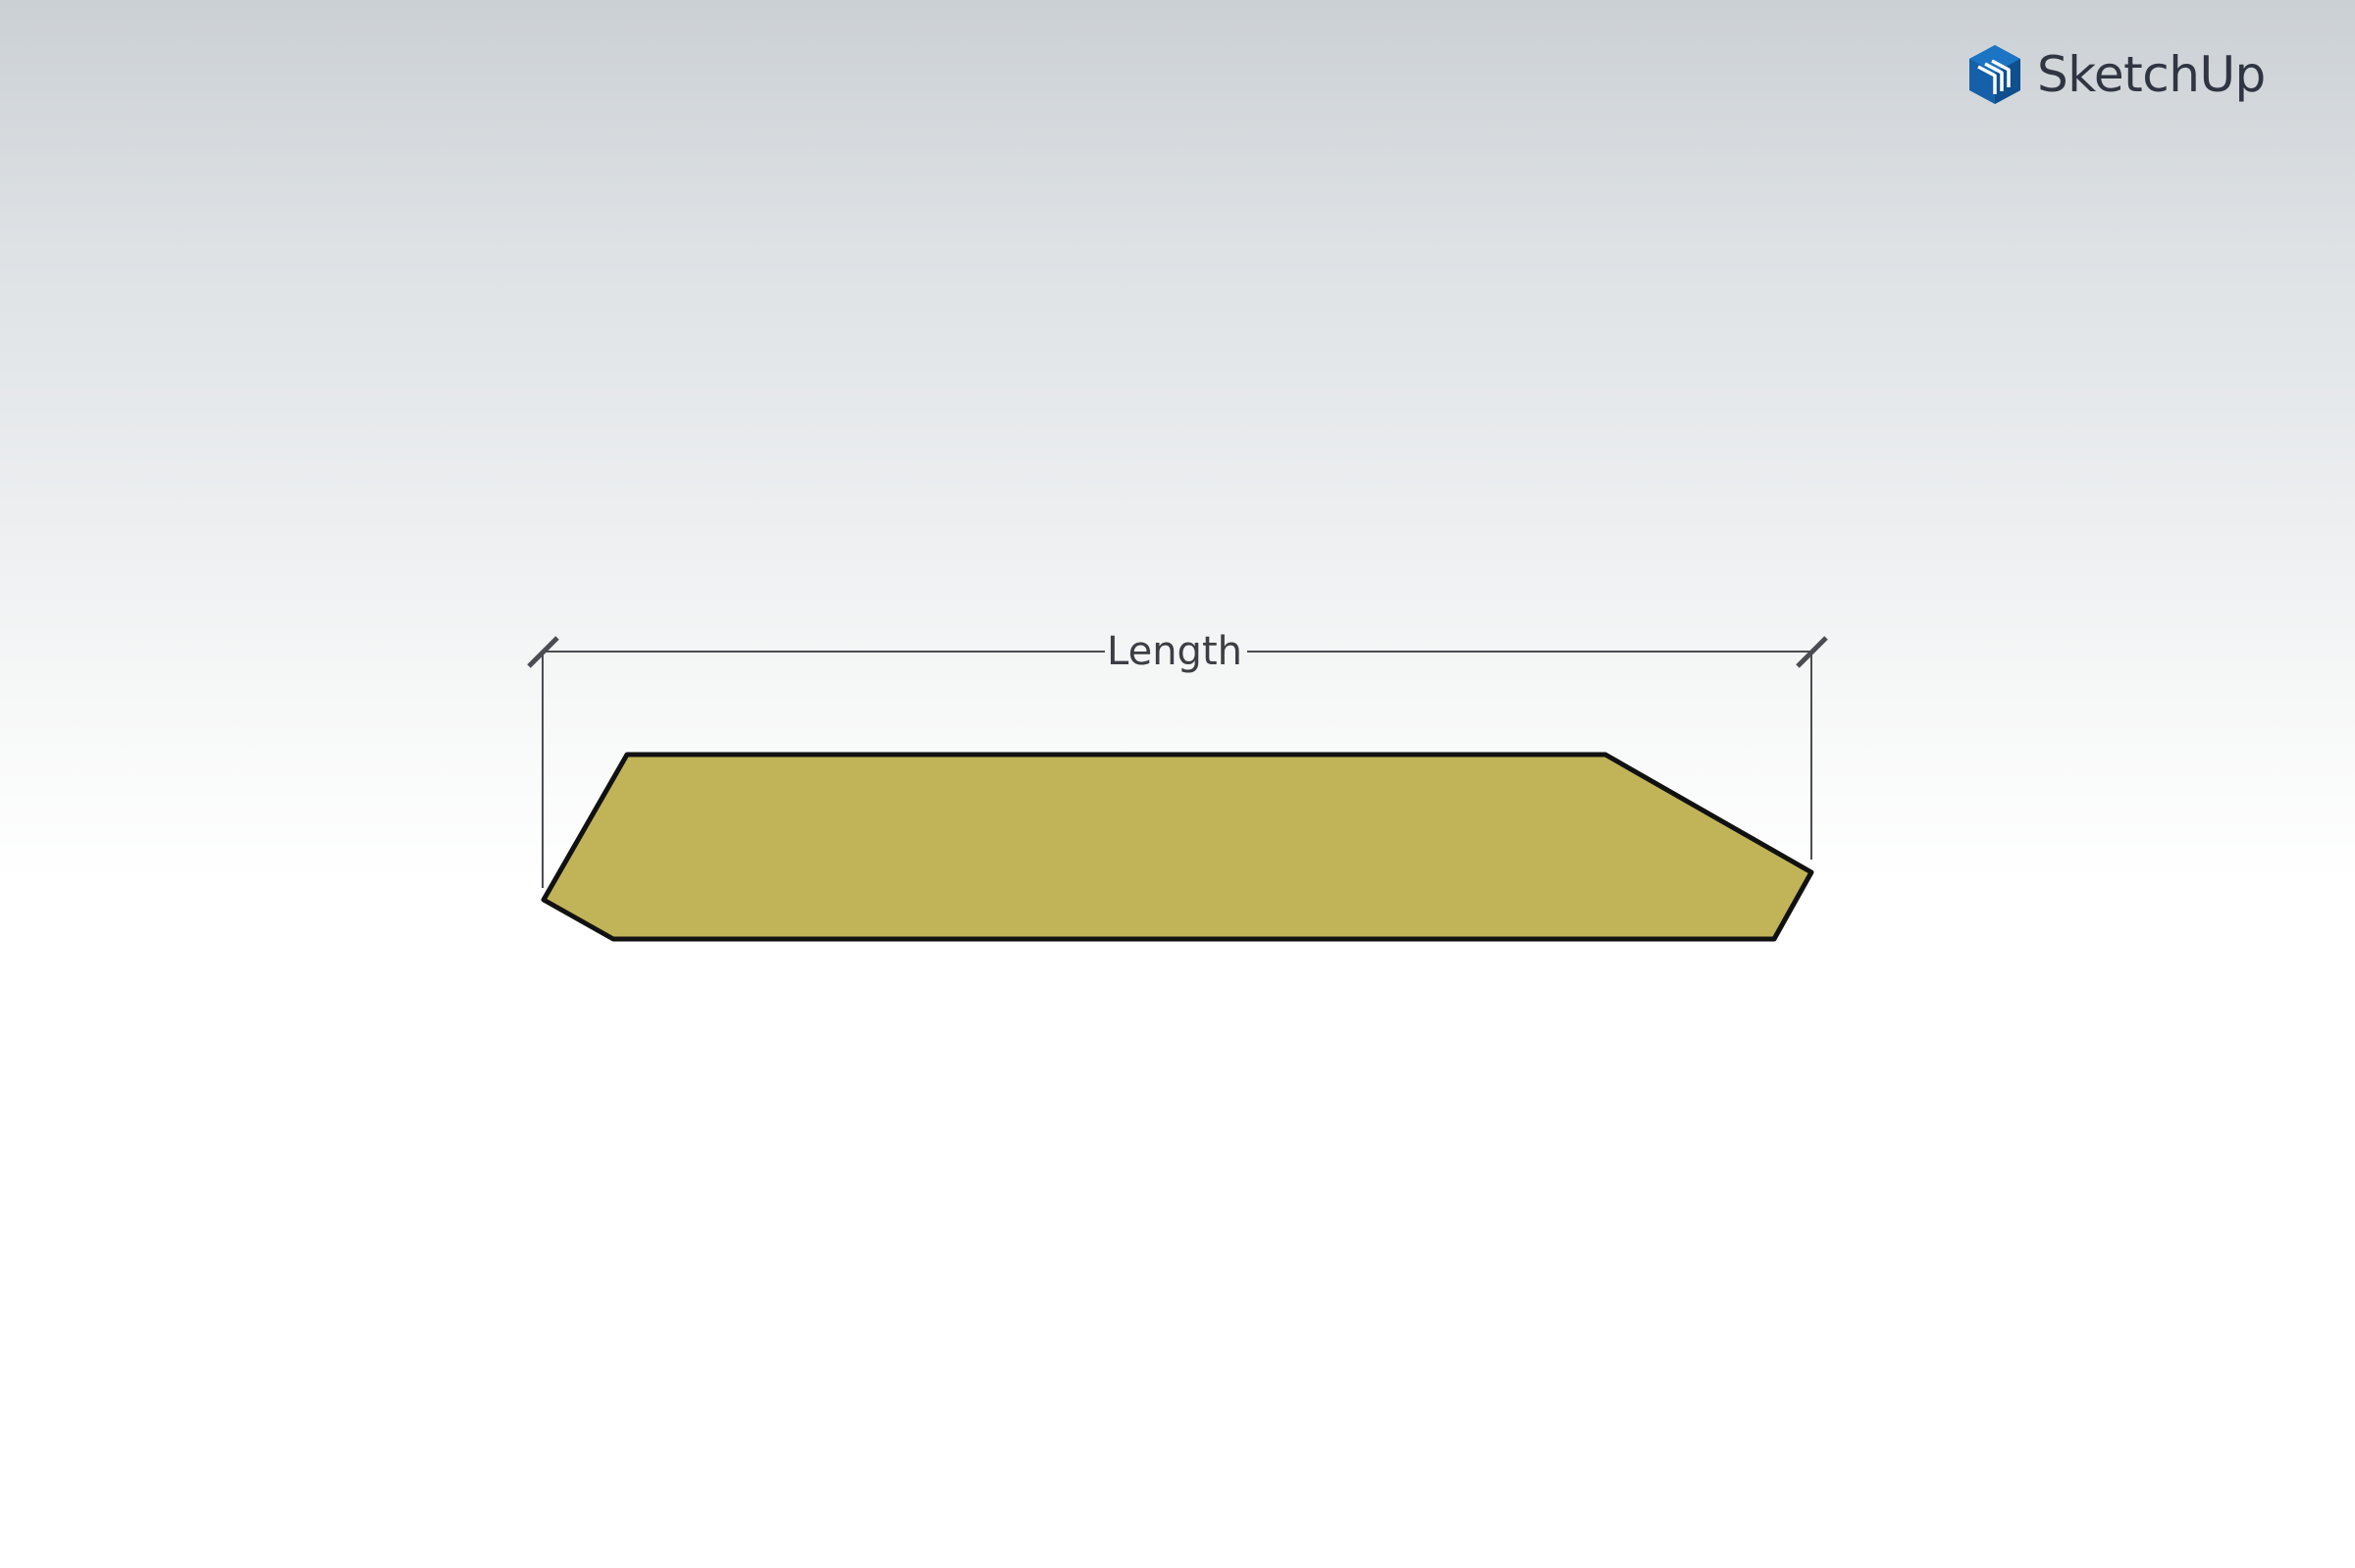 The width and height of the screenshot is (2355, 1568). What do you see at coordinates (2151, 74) in the screenshot?
I see `brand-name: SketchUp` at bounding box center [2151, 74].